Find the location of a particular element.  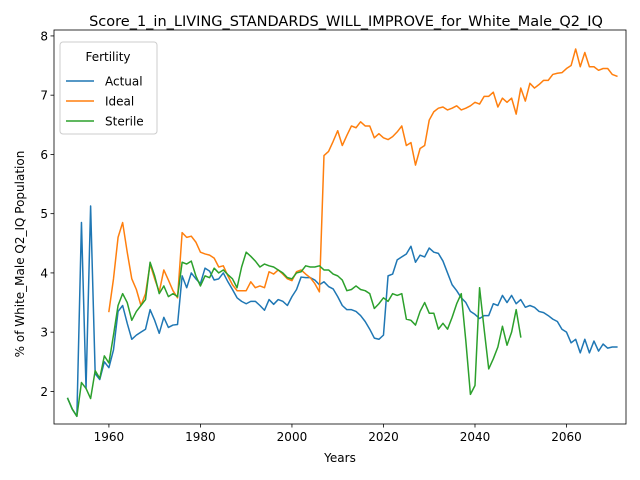

x-tick-label: 2020 is located at coordinates (383, 437).